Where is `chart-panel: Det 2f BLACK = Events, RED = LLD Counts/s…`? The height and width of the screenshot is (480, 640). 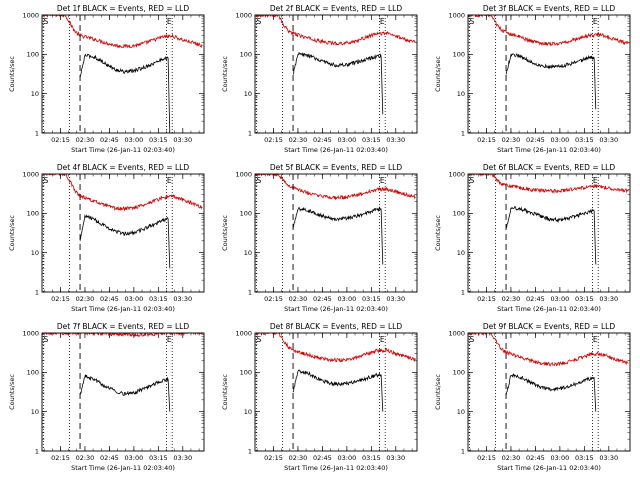
chart-panel: Det 2f BLACK = Events, RED = LLD Counts/s… is located at coordinates (319, 79).